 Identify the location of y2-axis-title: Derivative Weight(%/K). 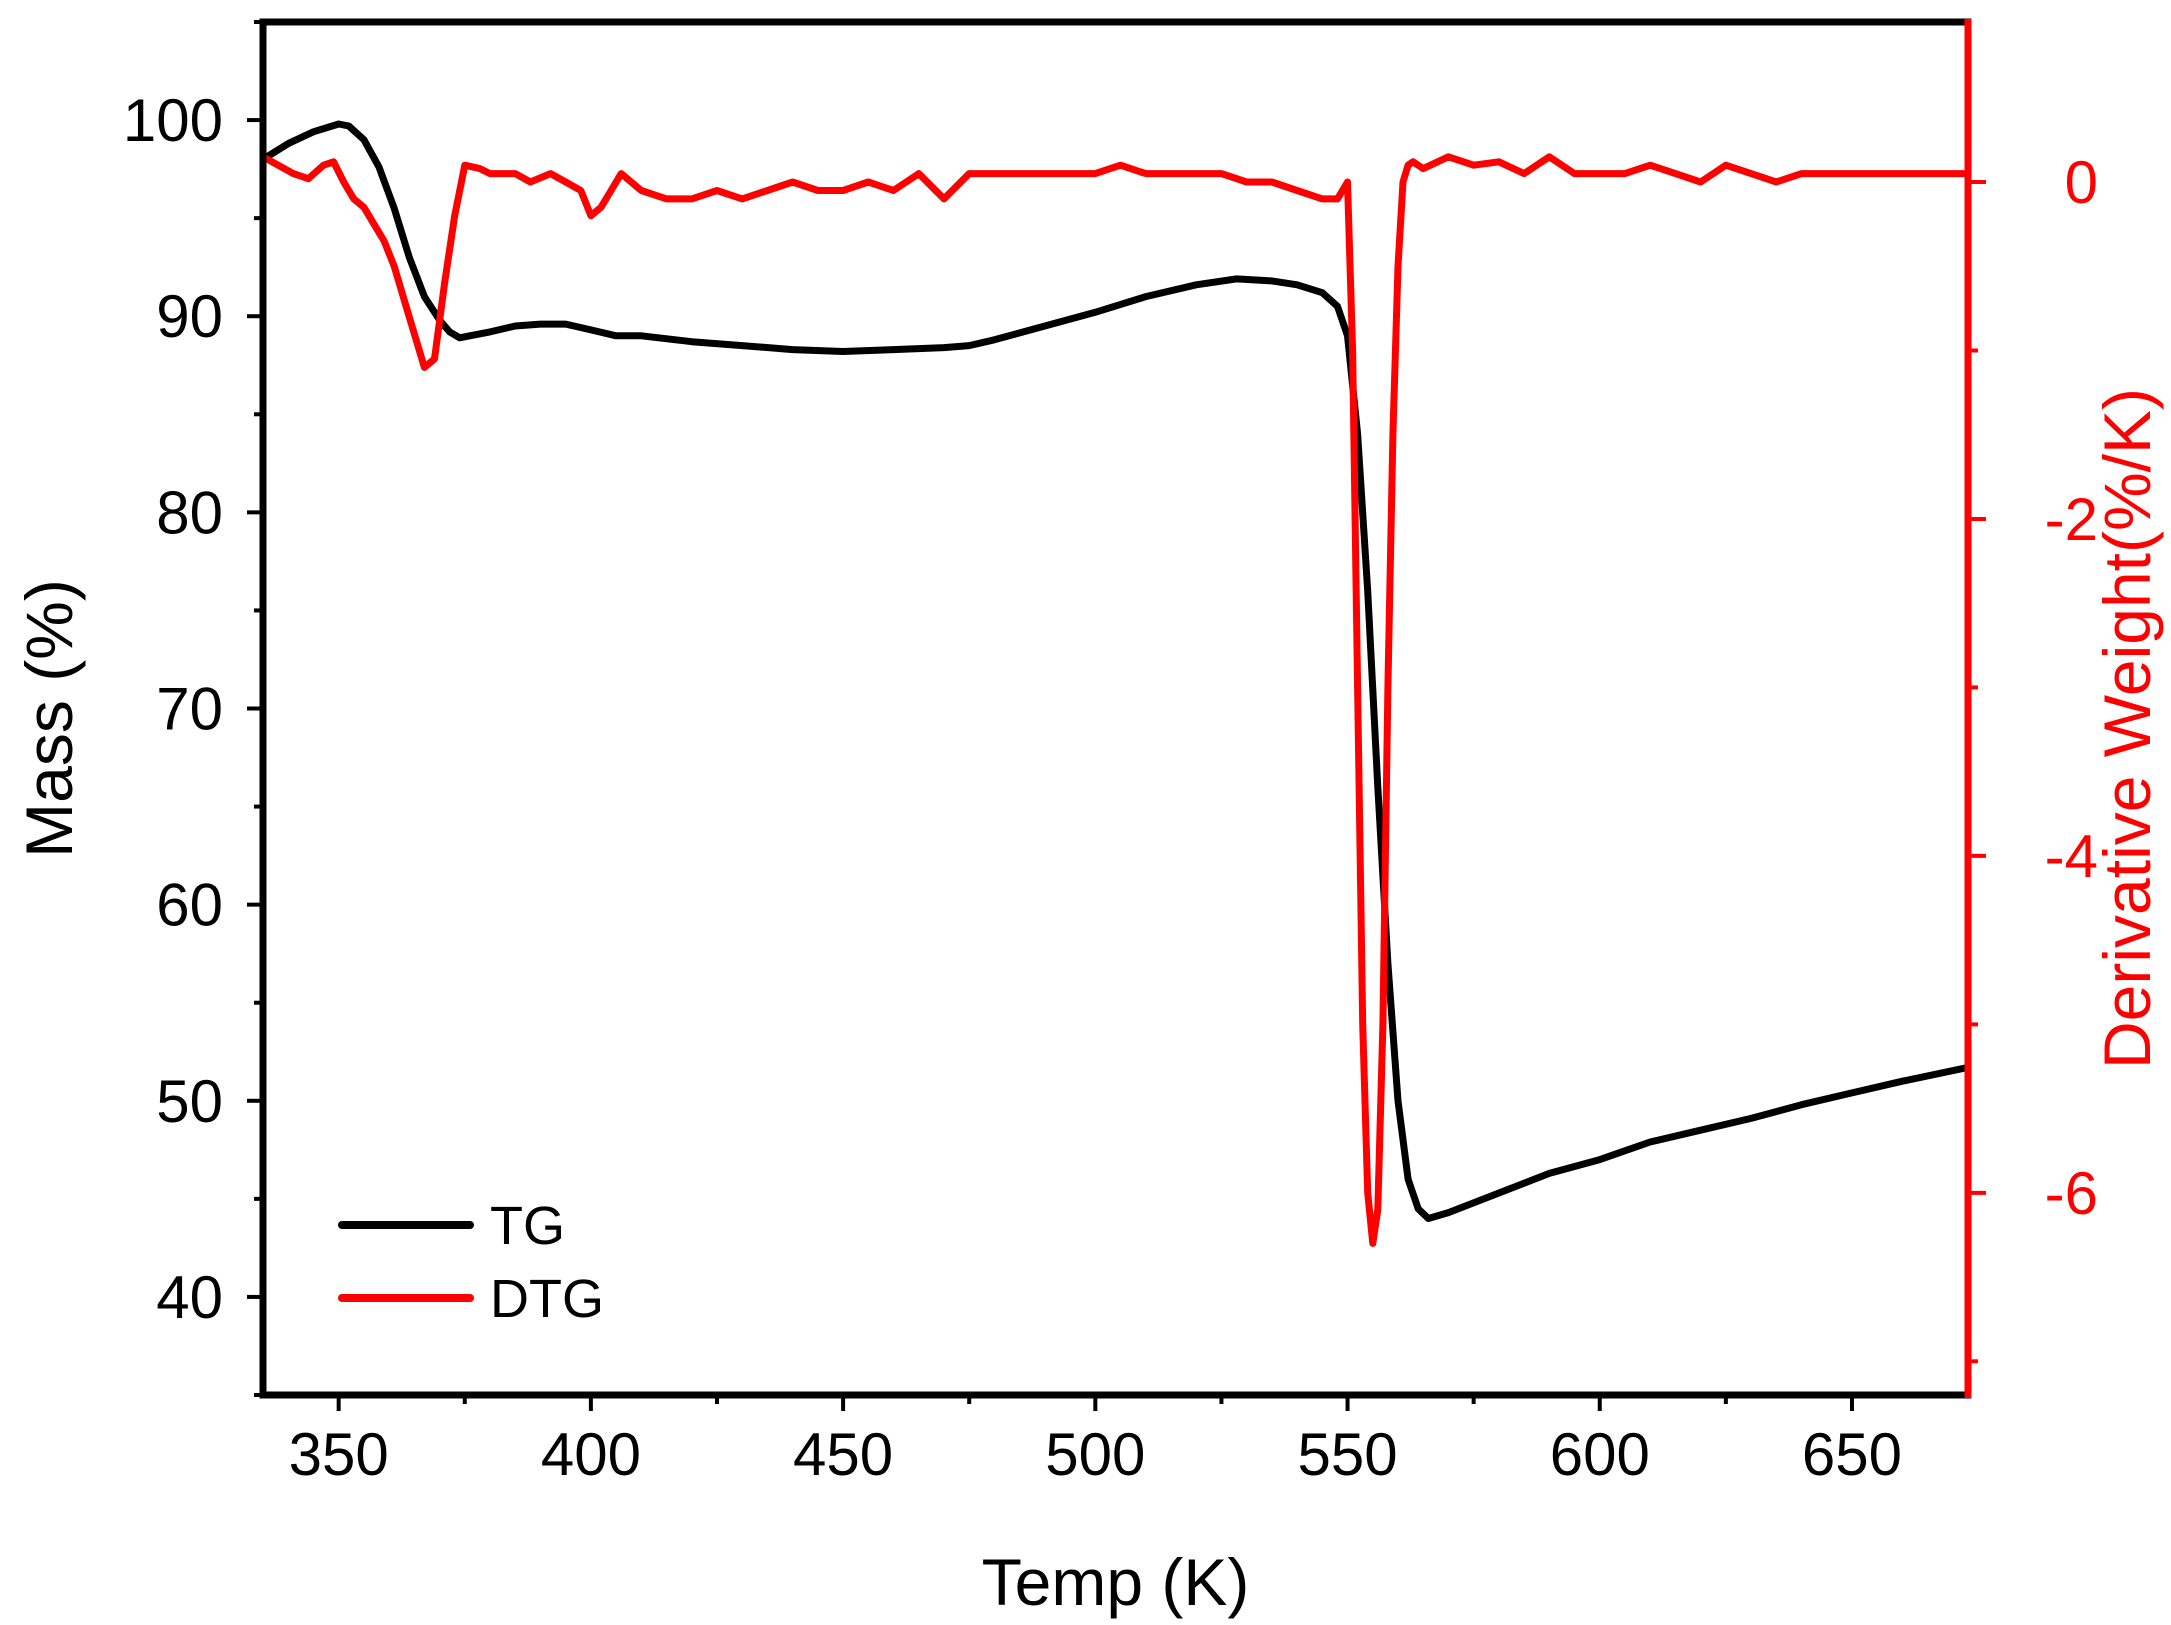
(2127, 728).